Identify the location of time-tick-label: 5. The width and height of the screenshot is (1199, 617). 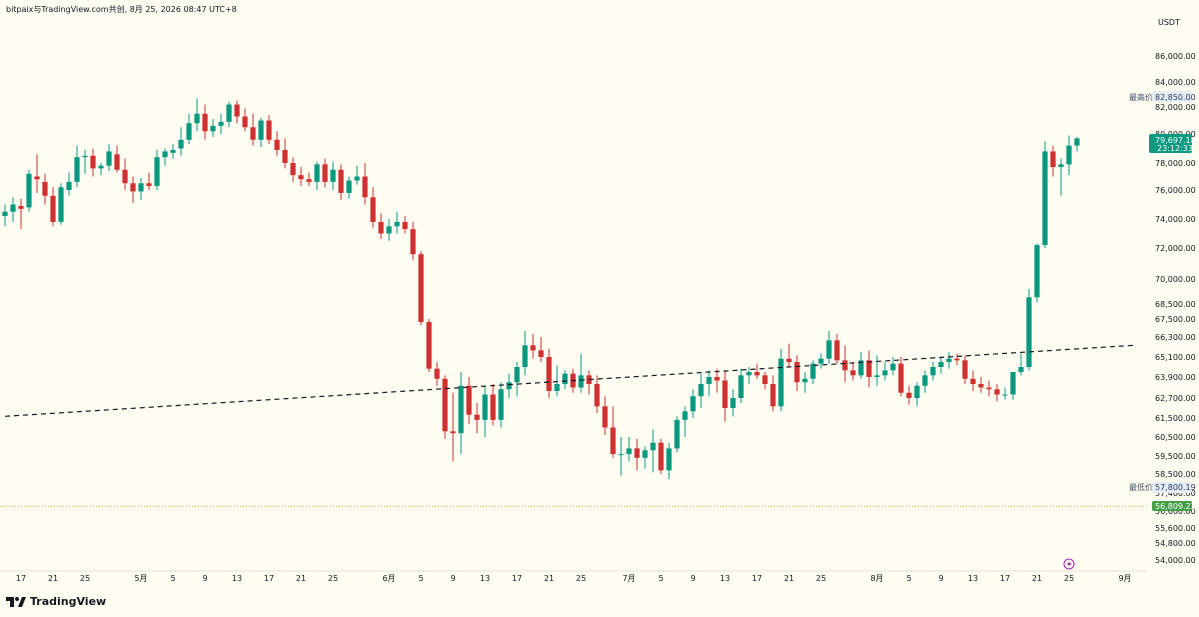
(660, 578).